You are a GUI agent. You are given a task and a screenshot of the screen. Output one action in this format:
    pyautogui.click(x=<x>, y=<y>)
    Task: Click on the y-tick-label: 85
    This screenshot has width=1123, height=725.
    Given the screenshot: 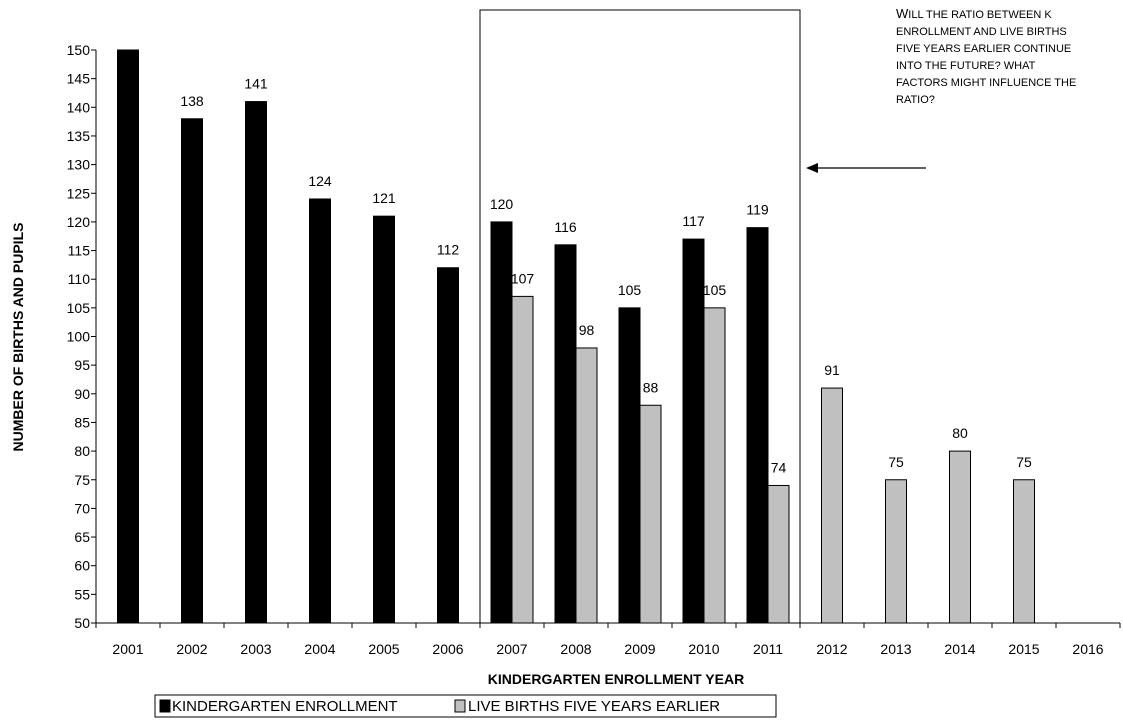 What is the action you would take?
    pyautogui.click(x=82, y=422)
    